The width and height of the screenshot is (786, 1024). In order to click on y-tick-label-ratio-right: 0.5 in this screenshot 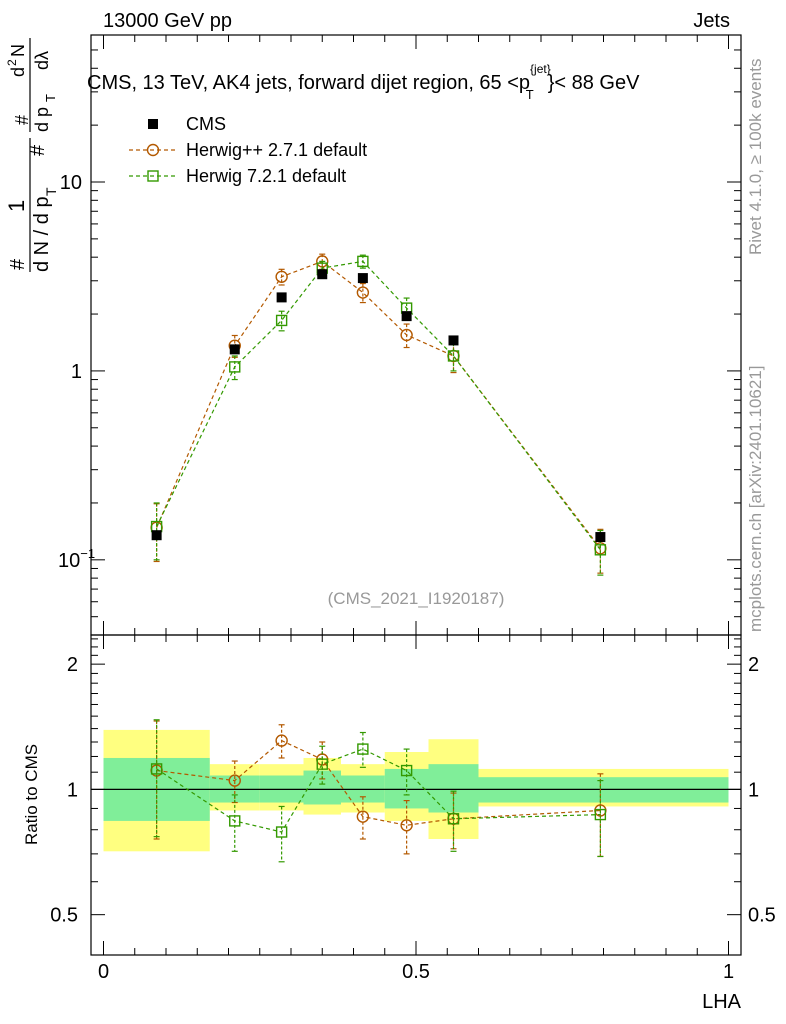, I will do `click(762, 916)`.